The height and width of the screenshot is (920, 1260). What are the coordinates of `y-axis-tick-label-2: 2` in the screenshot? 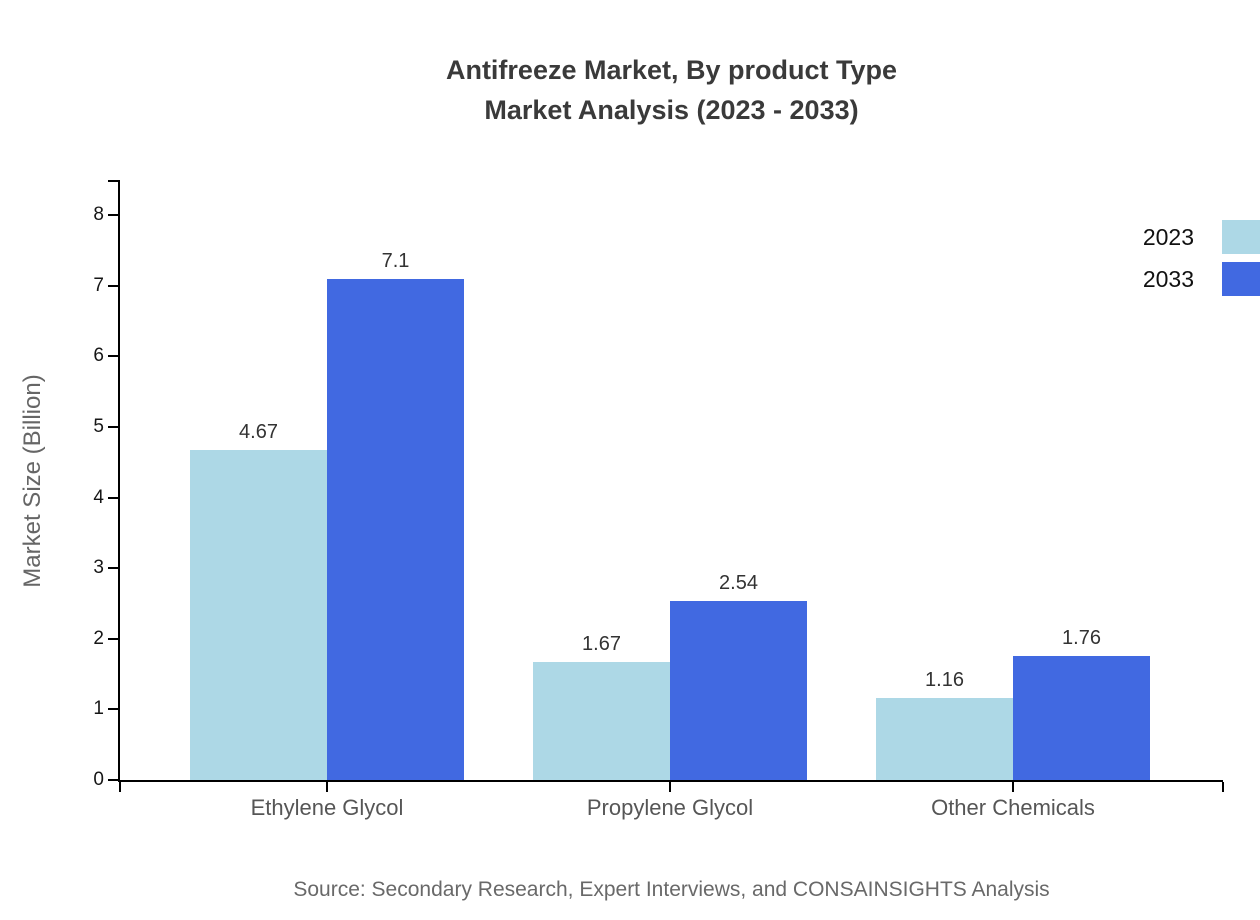 It's located at (98, 638).